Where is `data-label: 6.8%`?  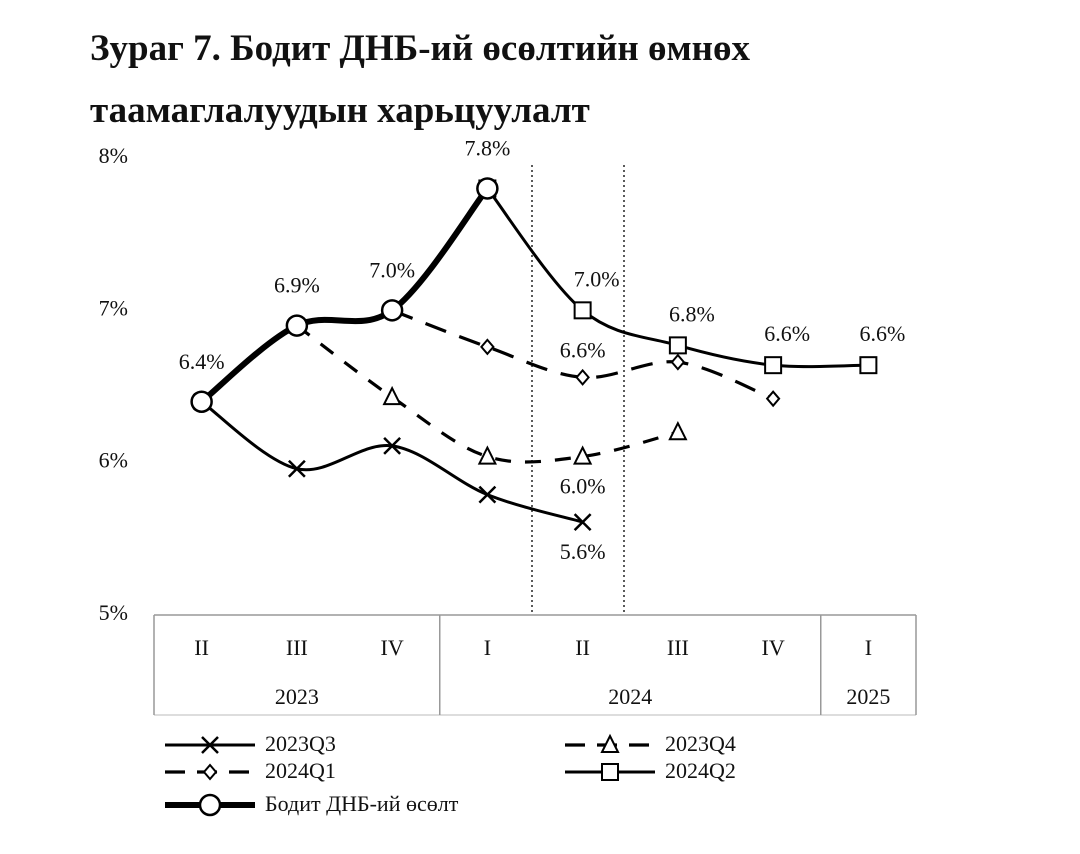 data-label: 6.8% is located at coordinates (692, 313).